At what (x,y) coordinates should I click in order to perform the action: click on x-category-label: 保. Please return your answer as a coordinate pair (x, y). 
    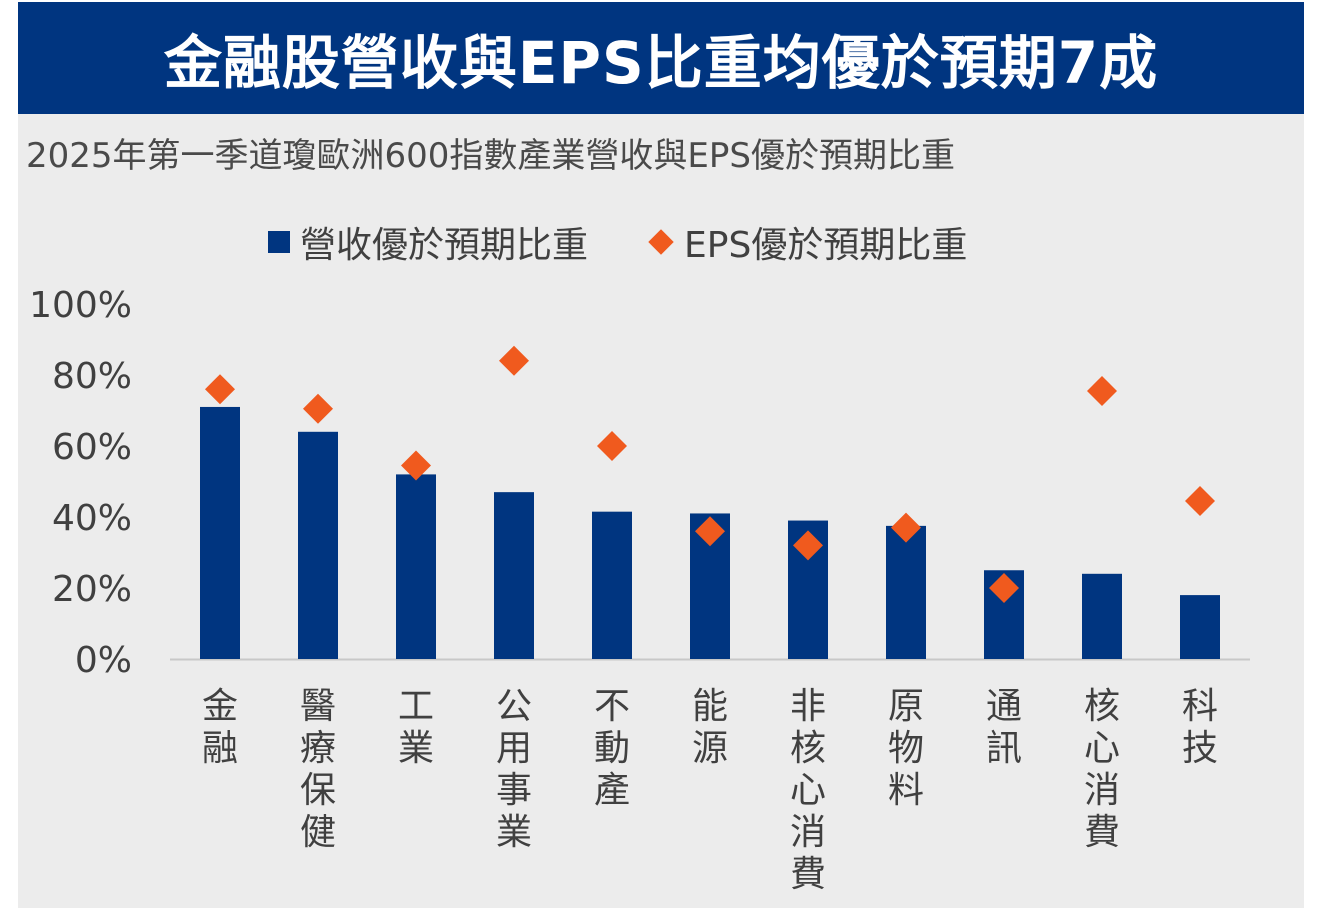
    Looking at the image, I should click on (318, 790).